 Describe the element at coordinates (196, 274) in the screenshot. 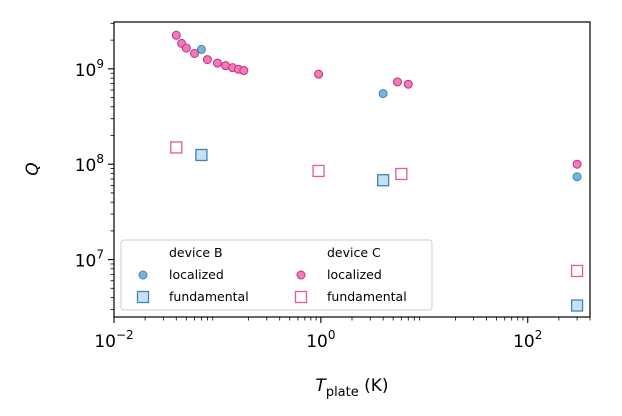

I see `legend-label-0: localized` at that location.